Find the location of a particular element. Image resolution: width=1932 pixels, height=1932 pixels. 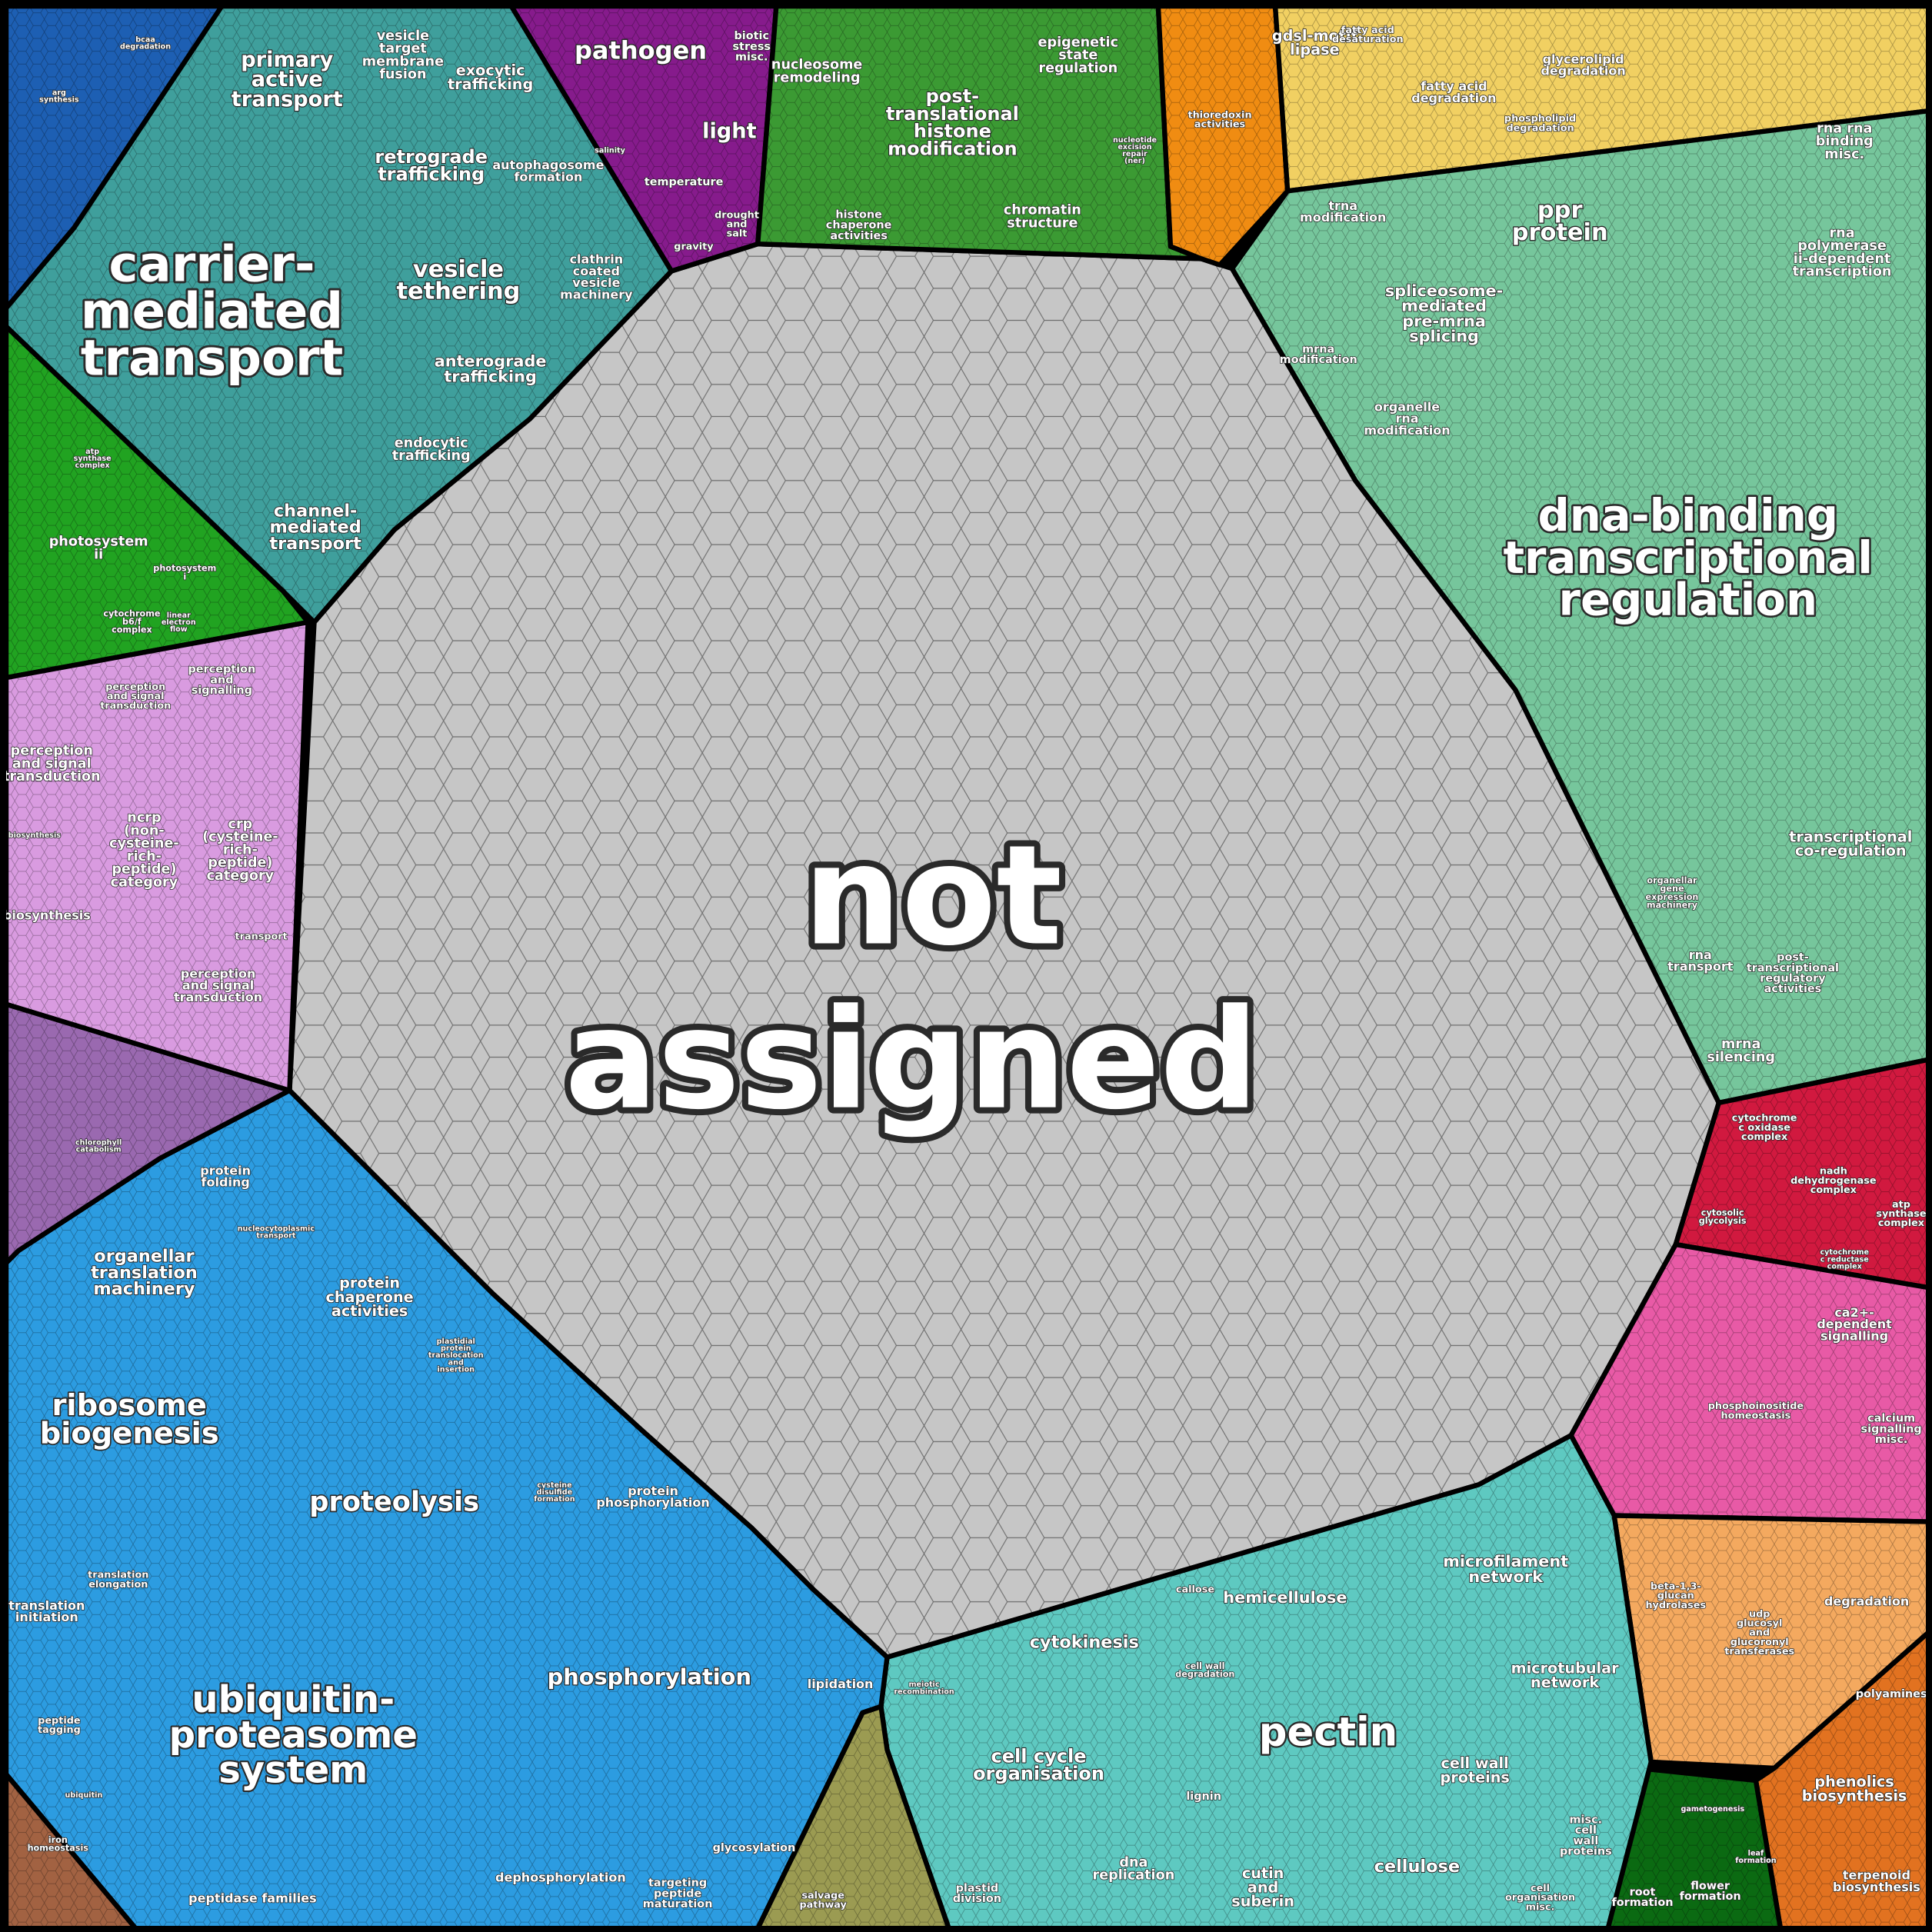

region-label: organellar gene expression machinery is located at coordinates (1672, 892).